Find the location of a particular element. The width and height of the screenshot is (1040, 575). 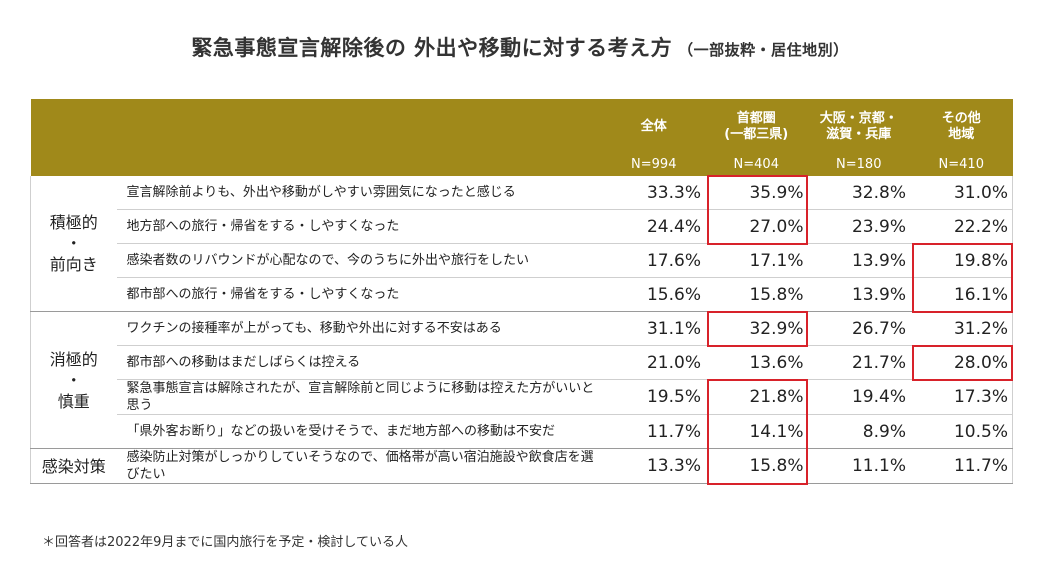

value-cell: 32.9% is located at coordinates (756, 328).